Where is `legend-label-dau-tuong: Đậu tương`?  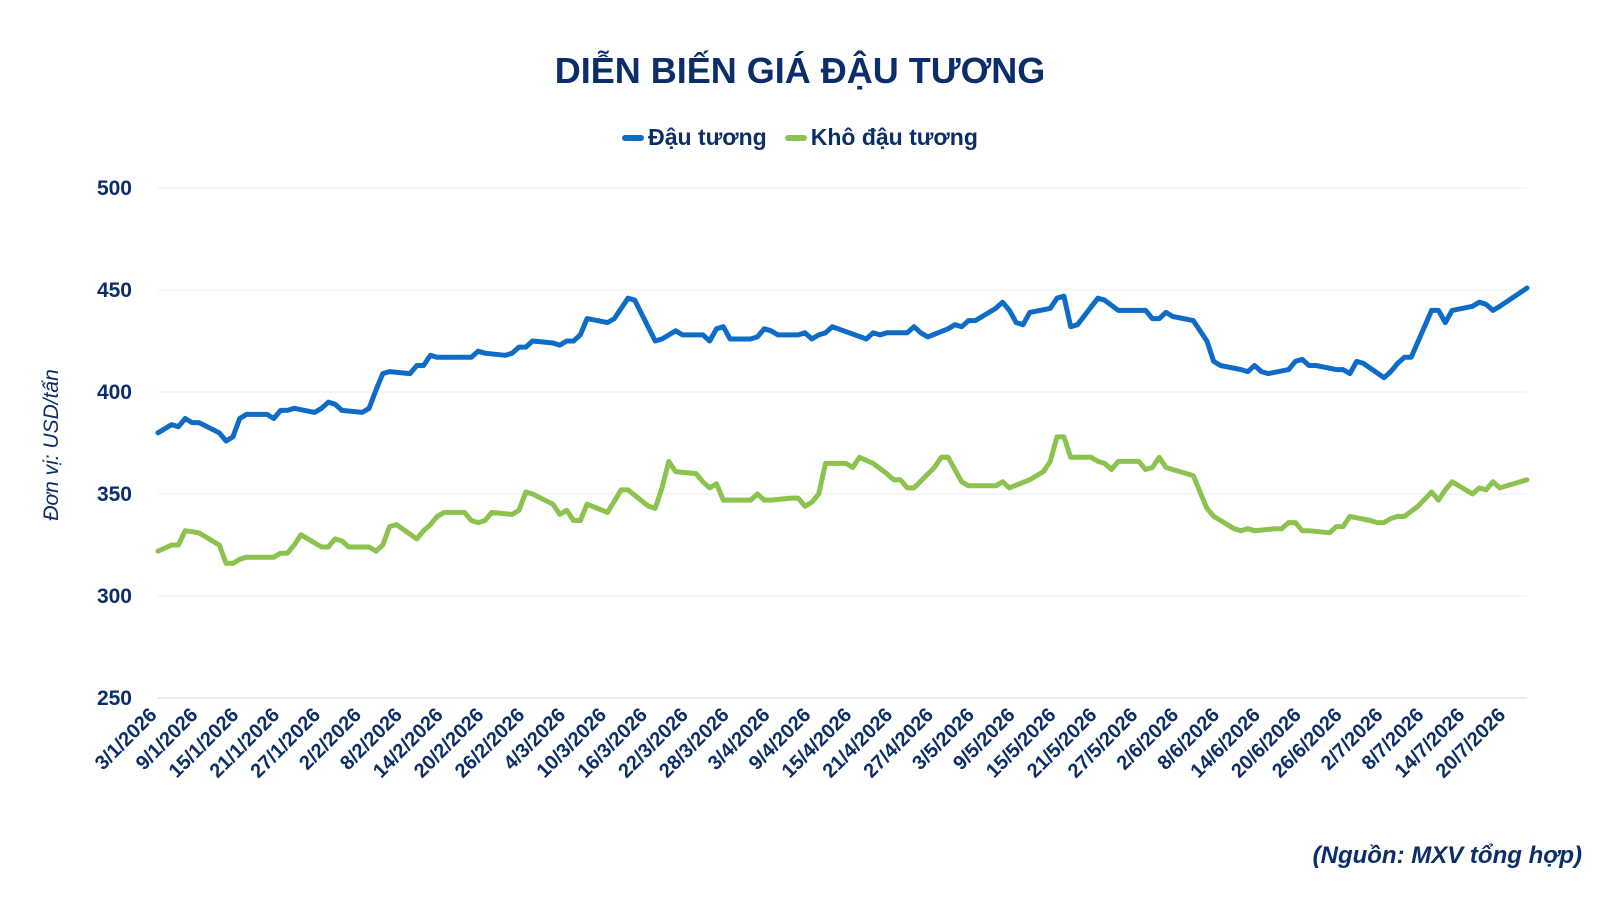
legend-label-dau-tuong: Đậu tương is located at coordinates (707, 137).